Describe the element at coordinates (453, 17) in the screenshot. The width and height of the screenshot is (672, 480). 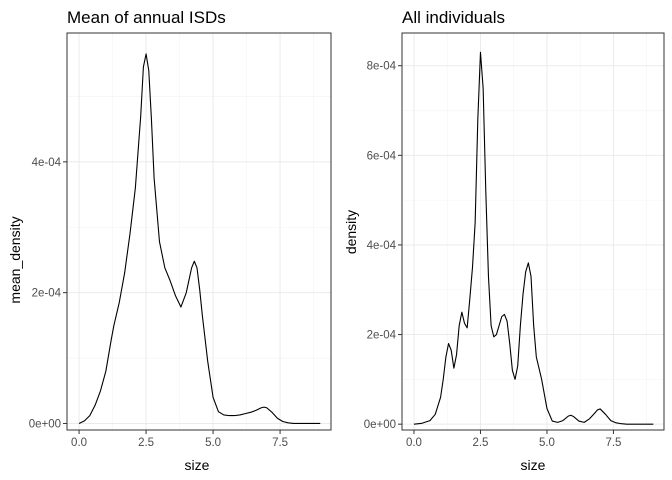
I see `chart-title: All individuals` at that location.